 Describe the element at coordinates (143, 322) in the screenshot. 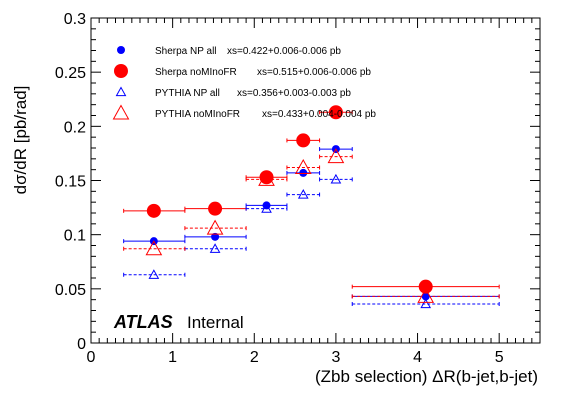

I see `atlas-label: ATLAS` at that location.